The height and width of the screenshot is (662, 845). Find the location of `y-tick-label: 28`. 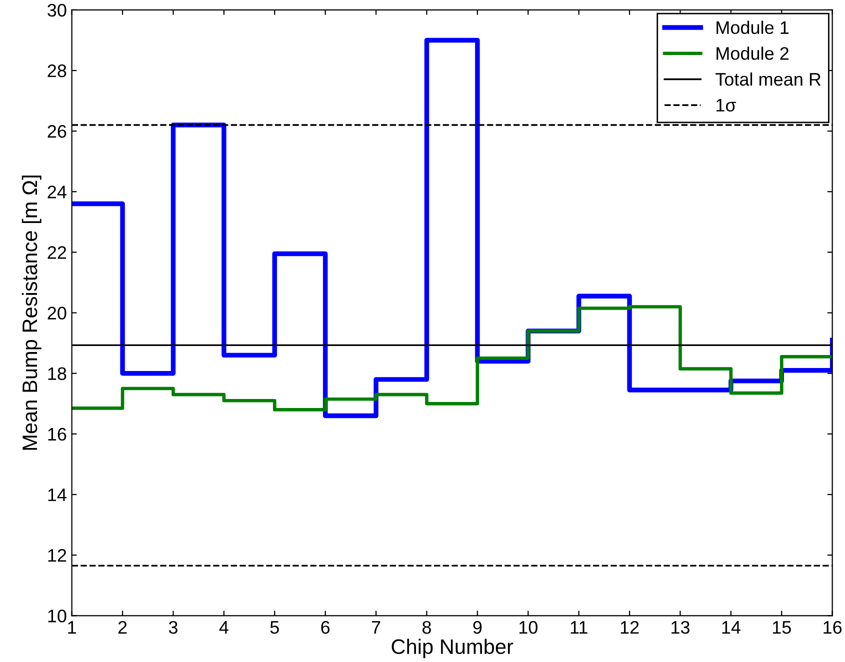

y-tick-label: 28 is located at coordinates (57, 71).